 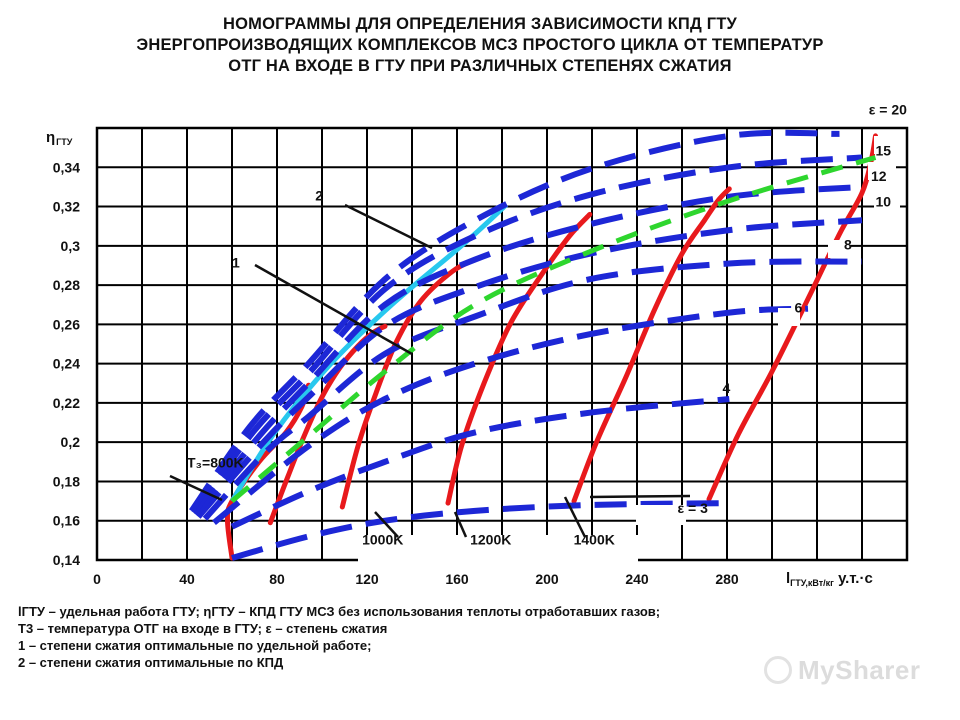 What do you see at coordinates (66, 481) in the screenshot?
I see `y-tick-label: 0,18` at bounding box center [66, 481].